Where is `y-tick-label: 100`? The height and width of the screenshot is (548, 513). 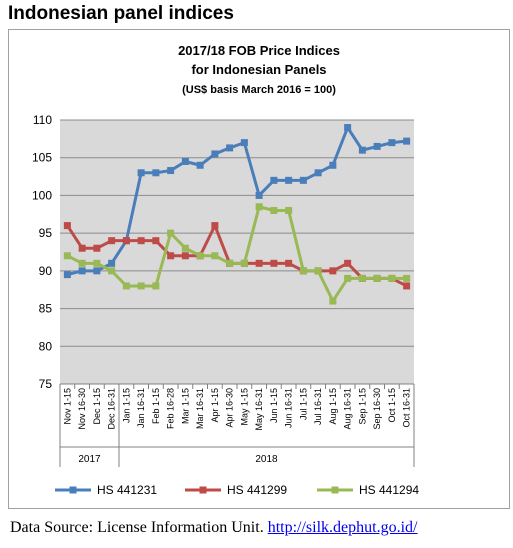
y-tick-label: 100 is located at coordinates (42, 195).